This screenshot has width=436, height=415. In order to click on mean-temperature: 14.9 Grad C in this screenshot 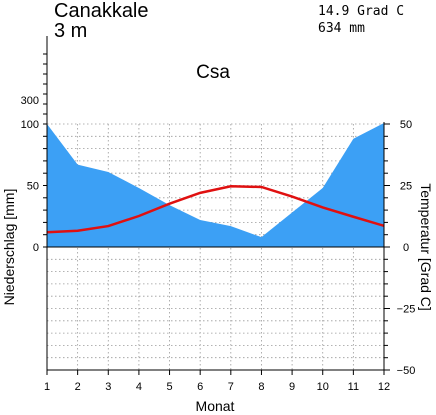, I will do `click(361, 11)`.